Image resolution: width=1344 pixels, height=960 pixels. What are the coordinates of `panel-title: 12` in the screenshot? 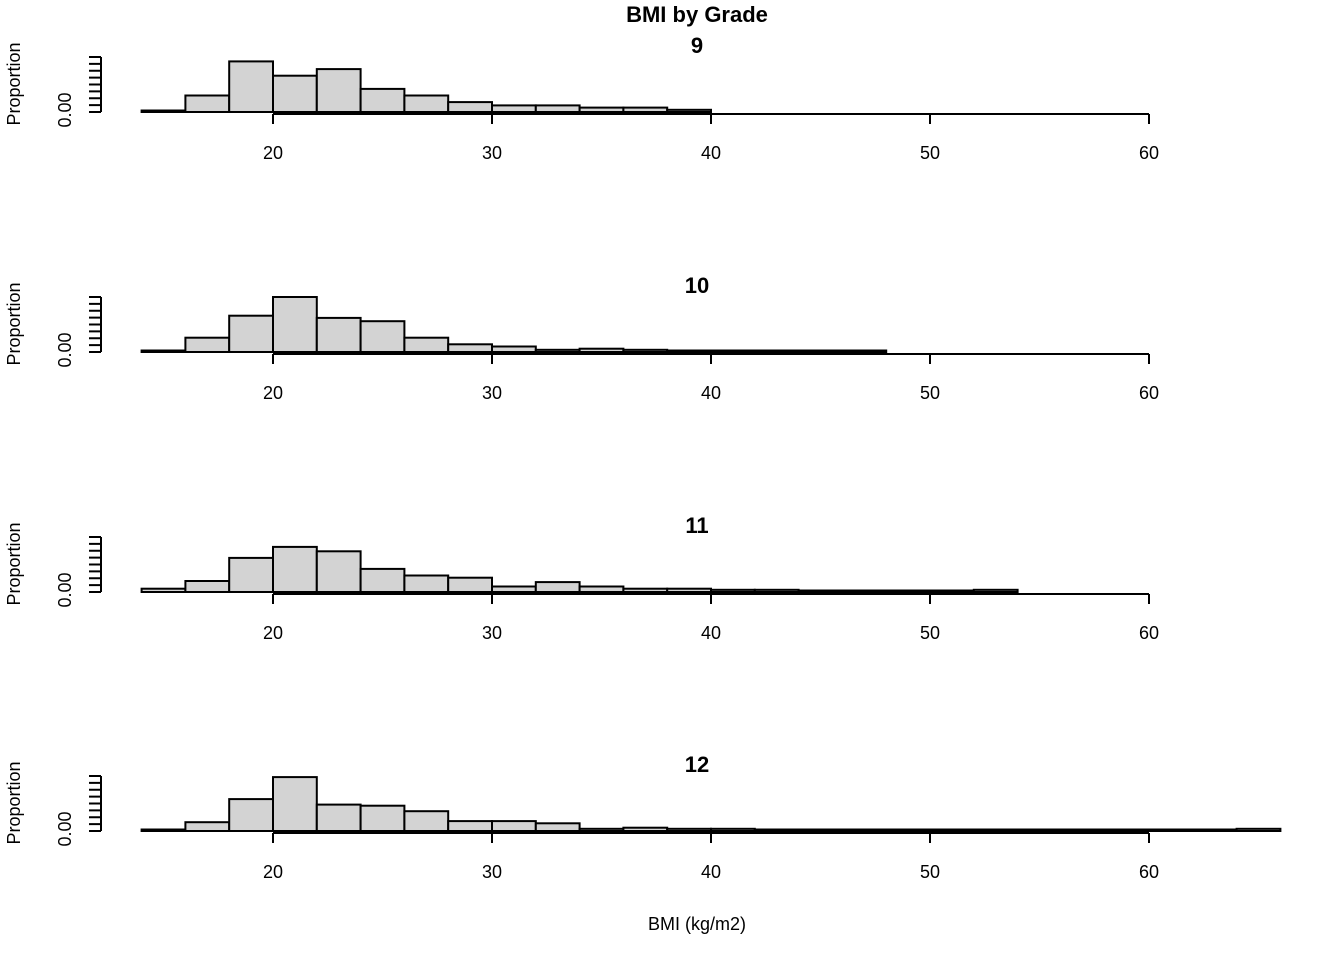 It's located at (697, 764).